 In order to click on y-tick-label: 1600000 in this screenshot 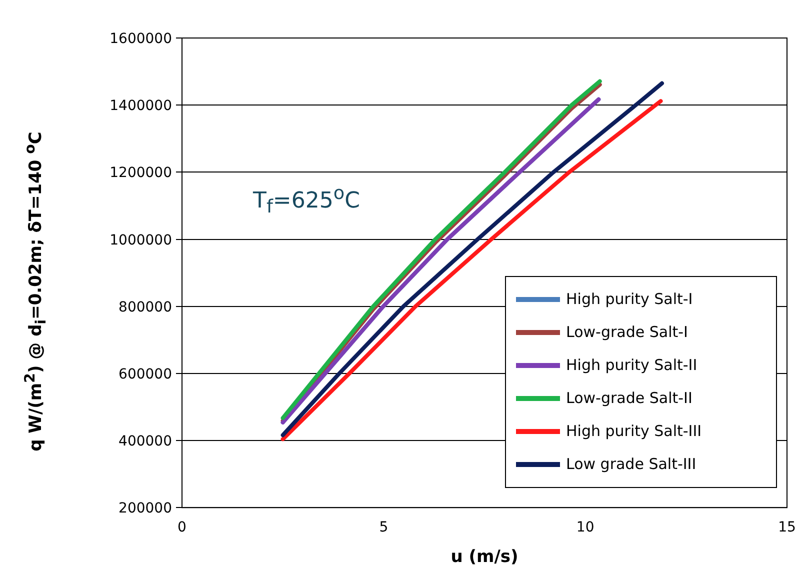, I will do `click(141, 39)`.